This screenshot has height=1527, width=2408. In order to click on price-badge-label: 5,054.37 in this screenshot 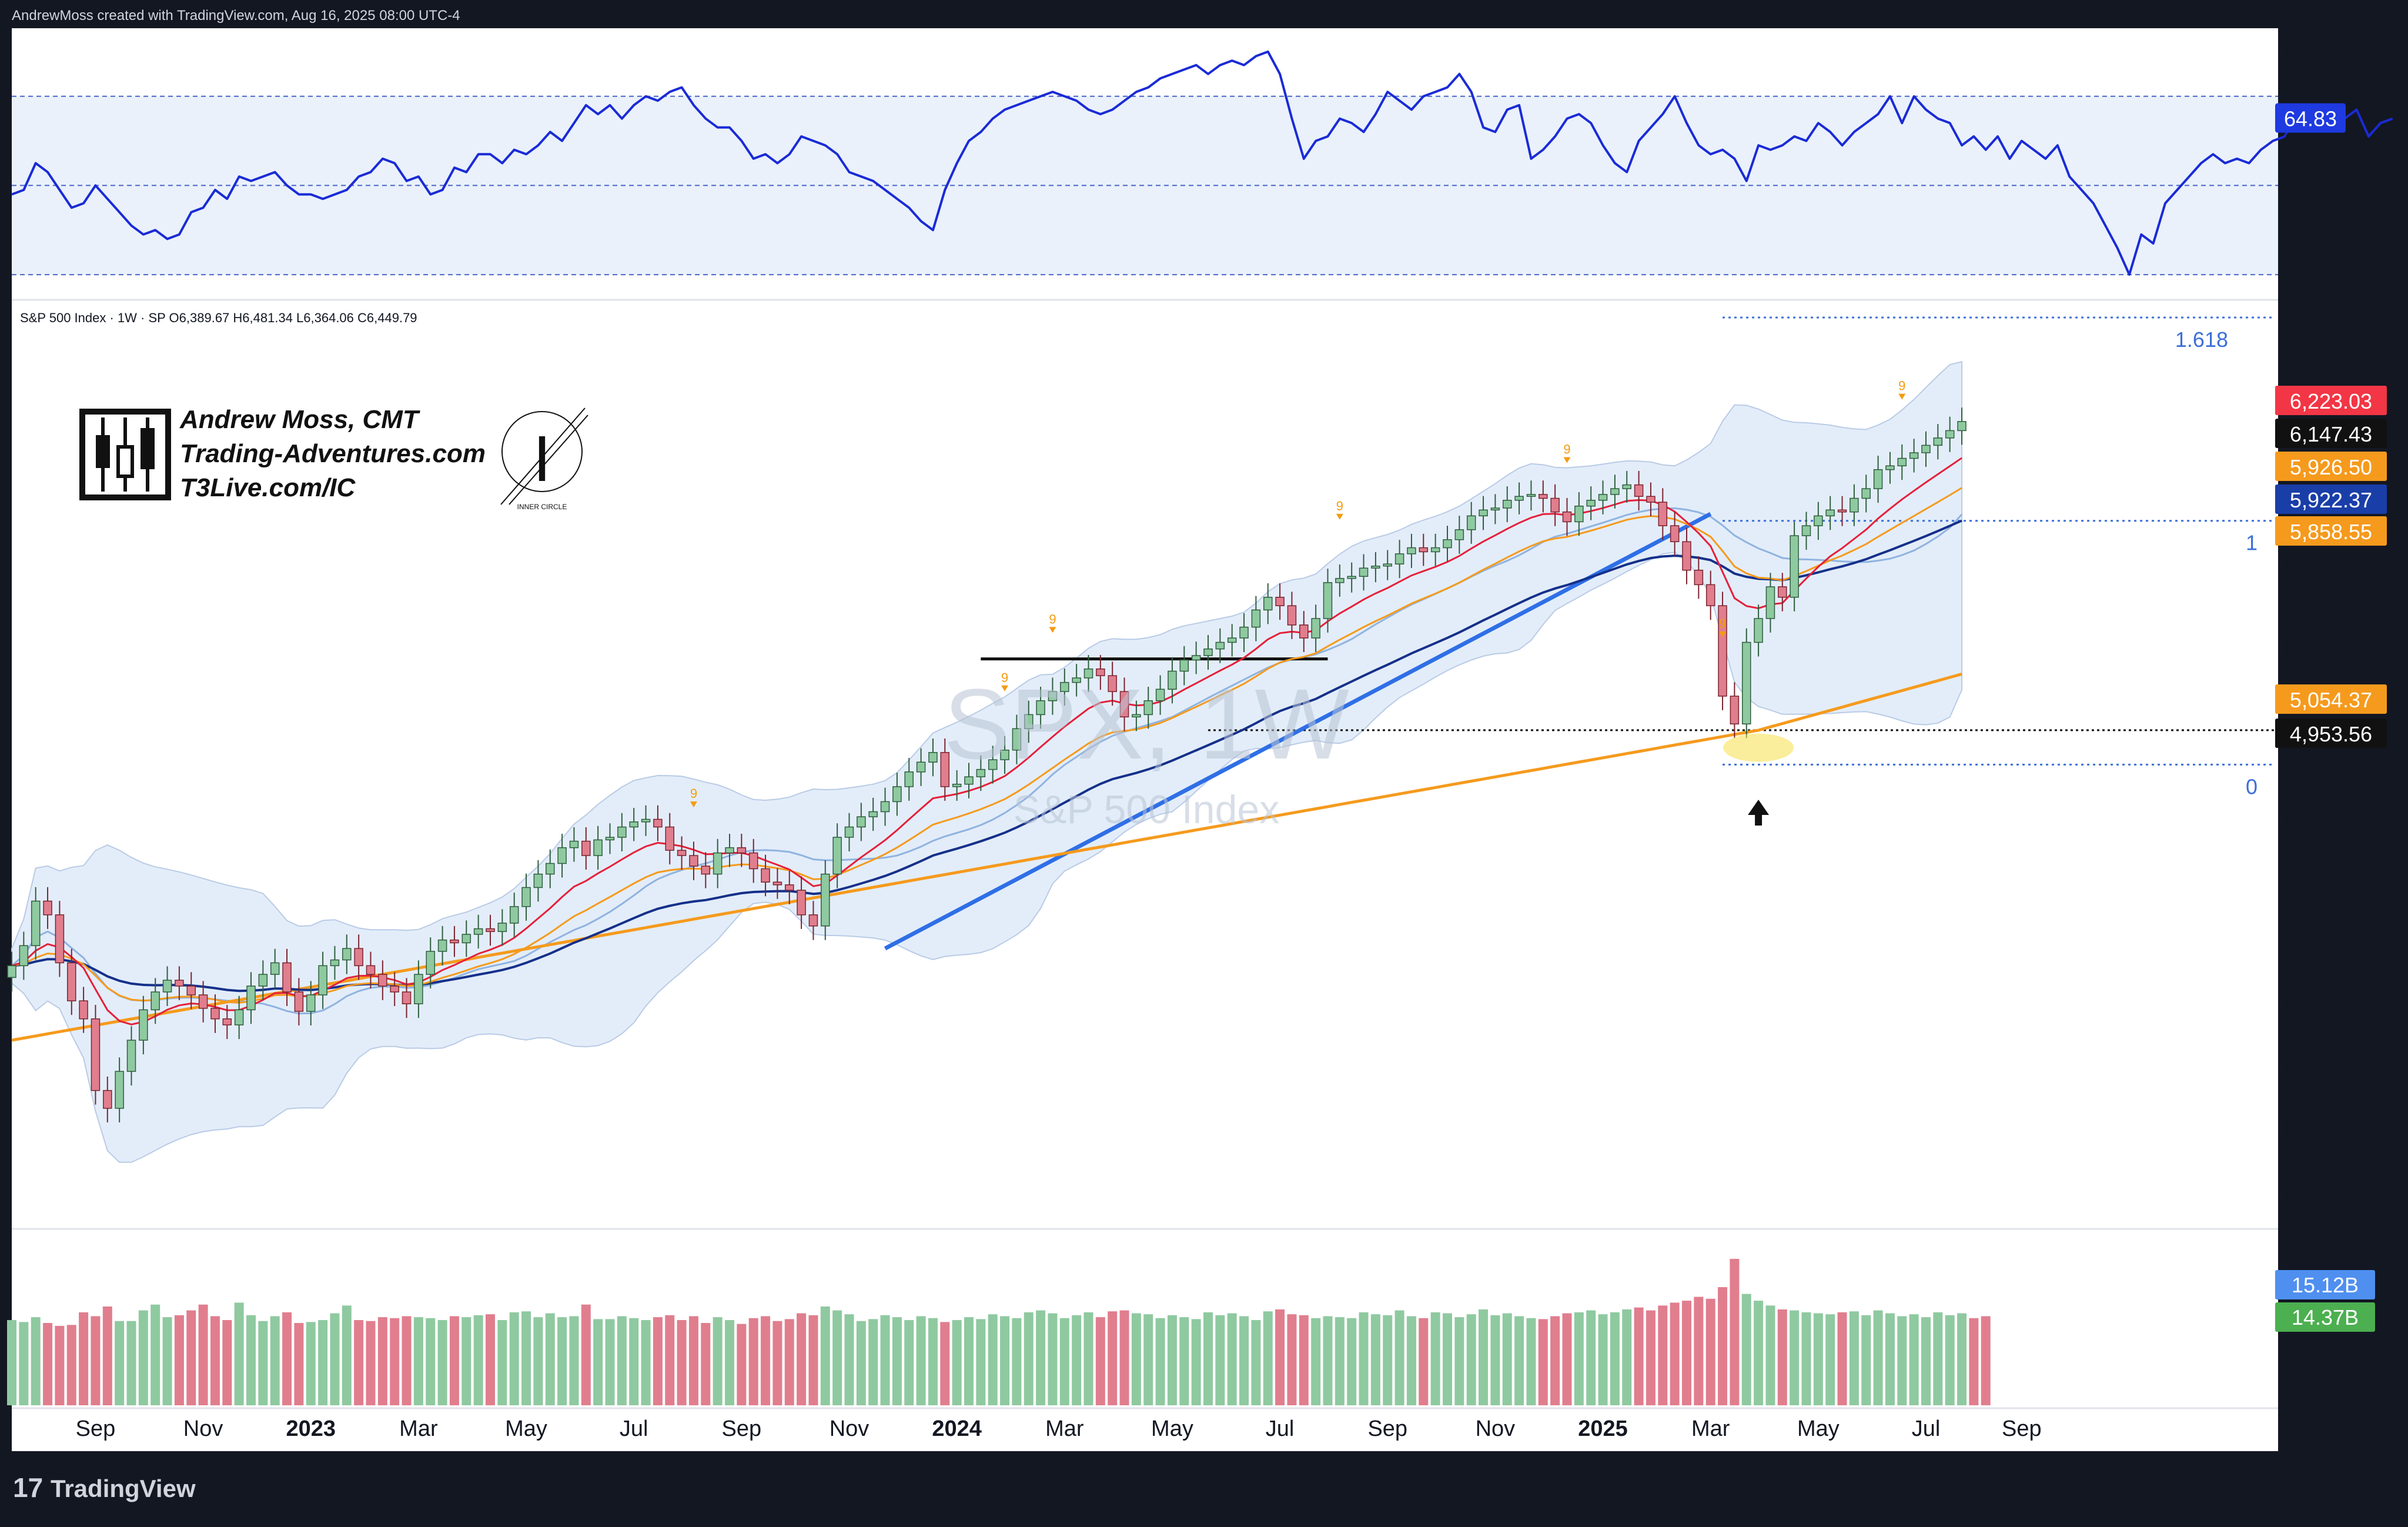, I will do `click(2331, 700)`.